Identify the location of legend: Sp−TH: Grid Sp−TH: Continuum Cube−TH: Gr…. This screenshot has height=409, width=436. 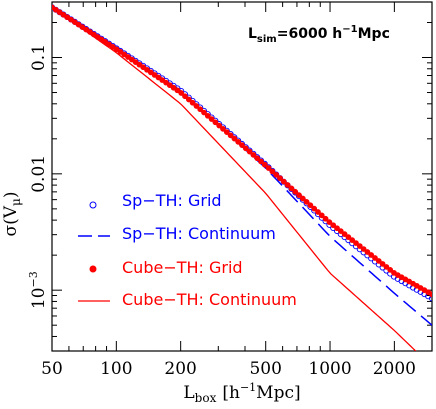
(187, 250).